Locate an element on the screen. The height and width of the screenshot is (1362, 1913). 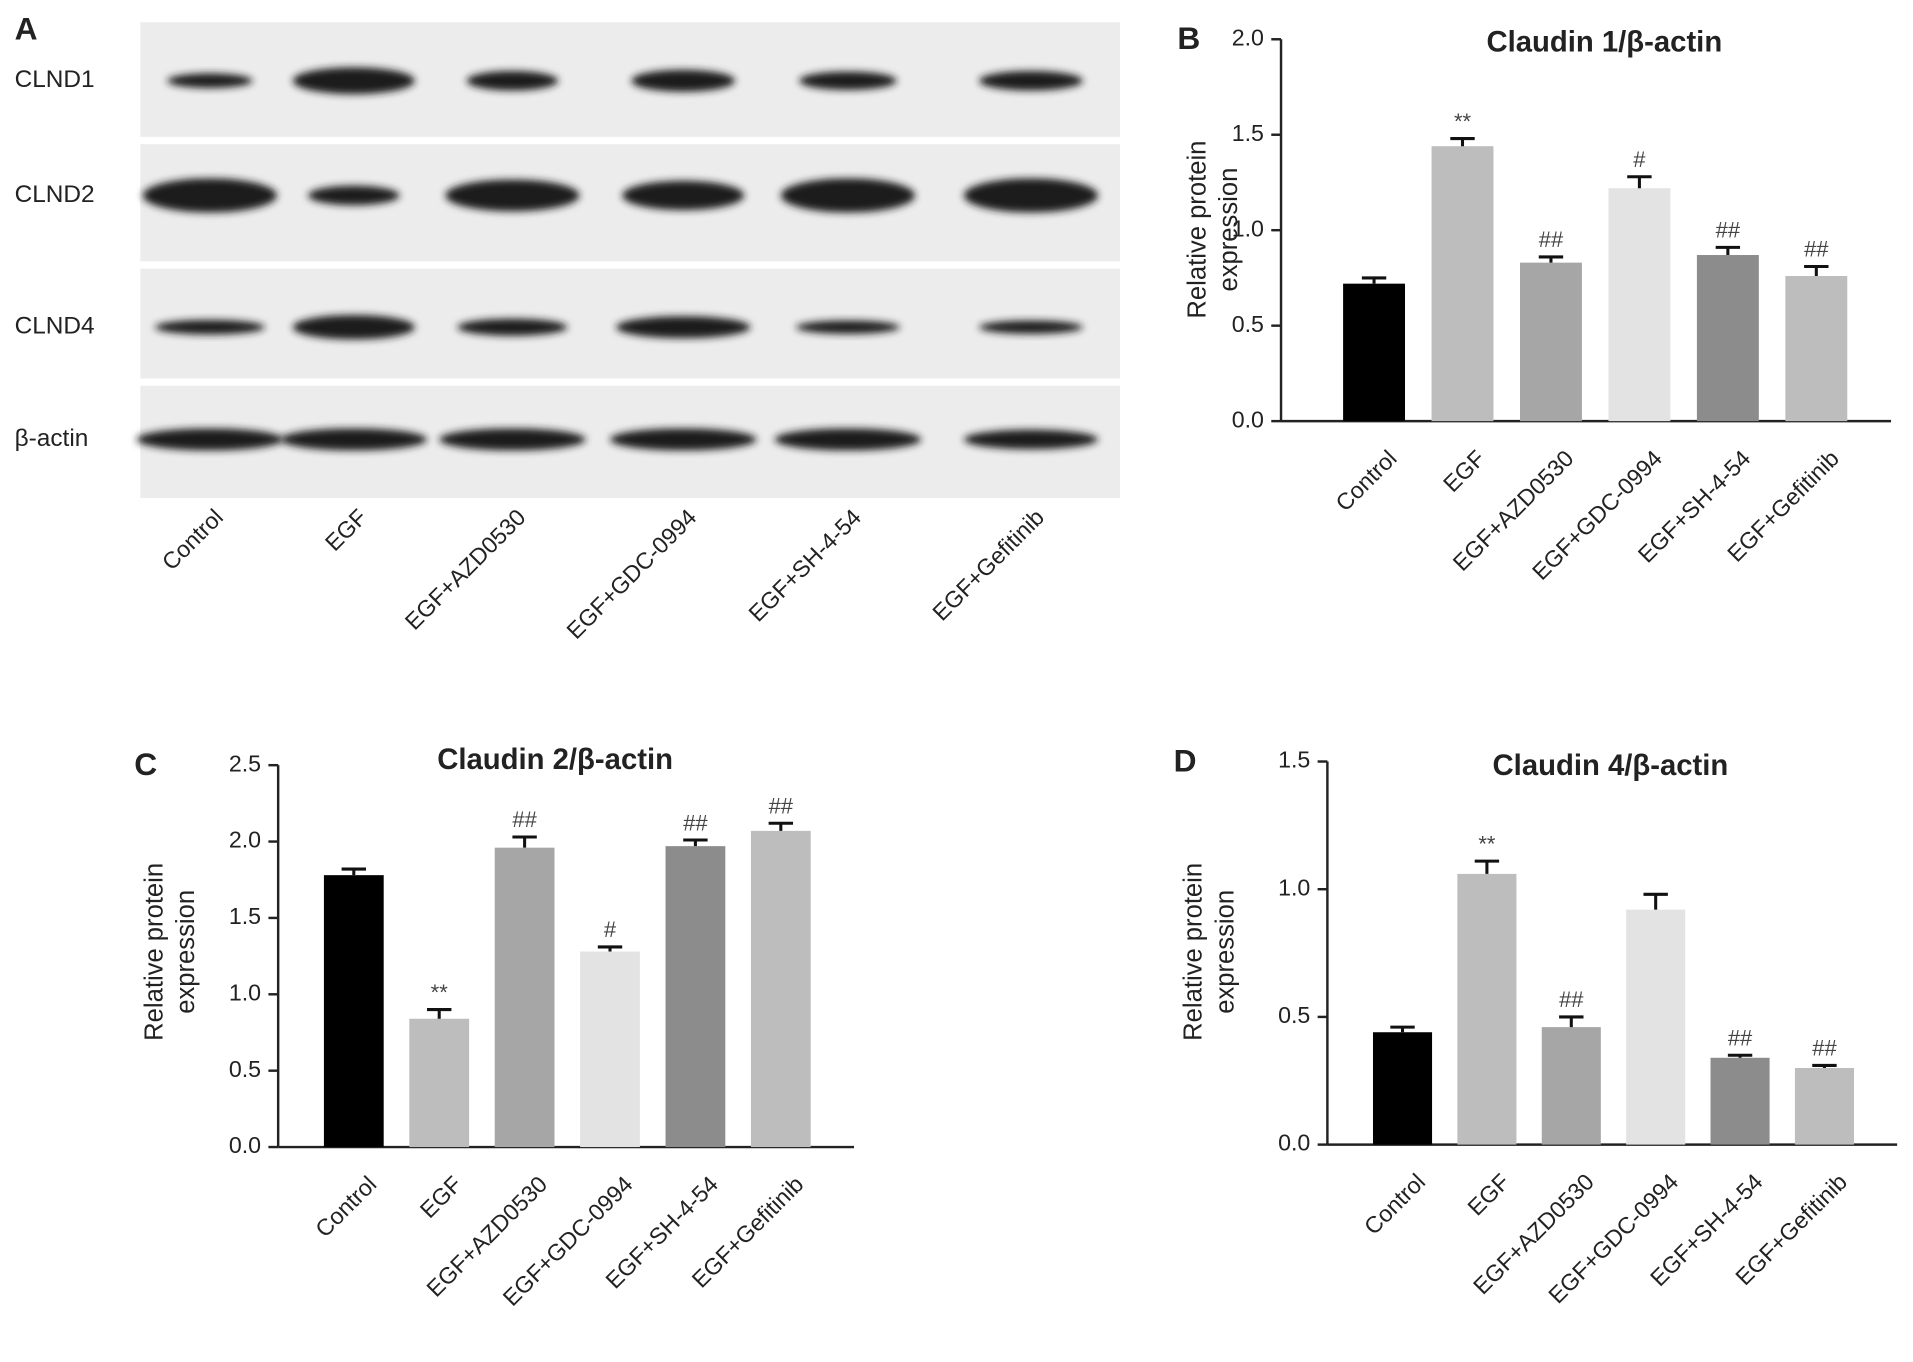
blot-lane-label: EGF+AZD0530 is located at coordinates (465, 569).